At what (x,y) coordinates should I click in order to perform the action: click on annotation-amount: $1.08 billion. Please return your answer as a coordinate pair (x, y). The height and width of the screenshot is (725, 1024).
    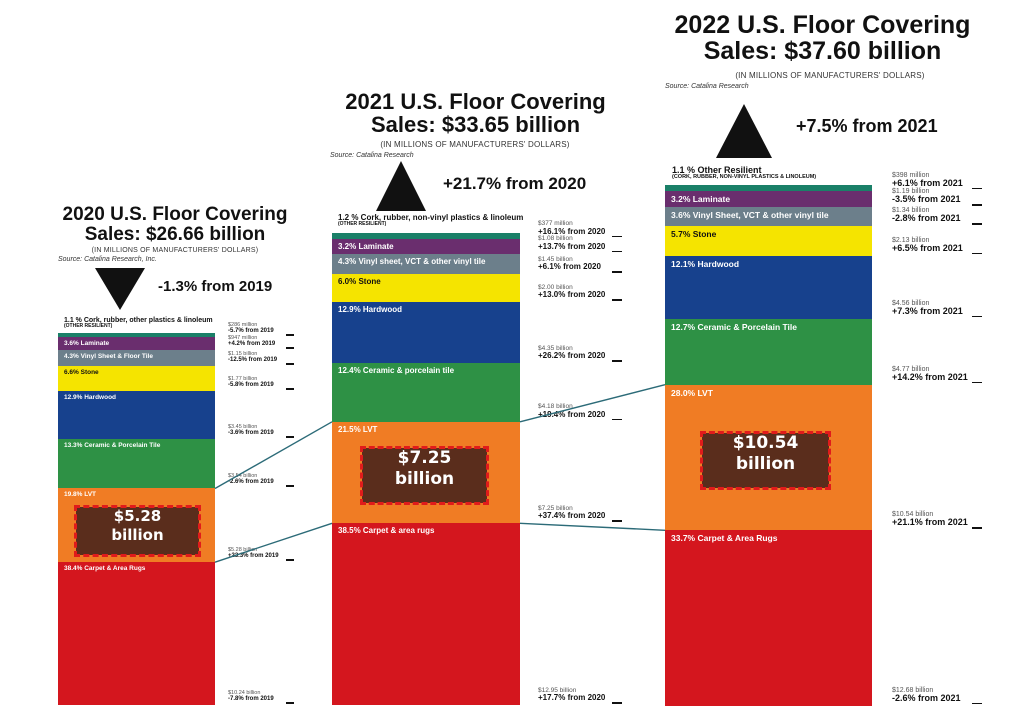
    Looking at the image, I should click on (555, 239).